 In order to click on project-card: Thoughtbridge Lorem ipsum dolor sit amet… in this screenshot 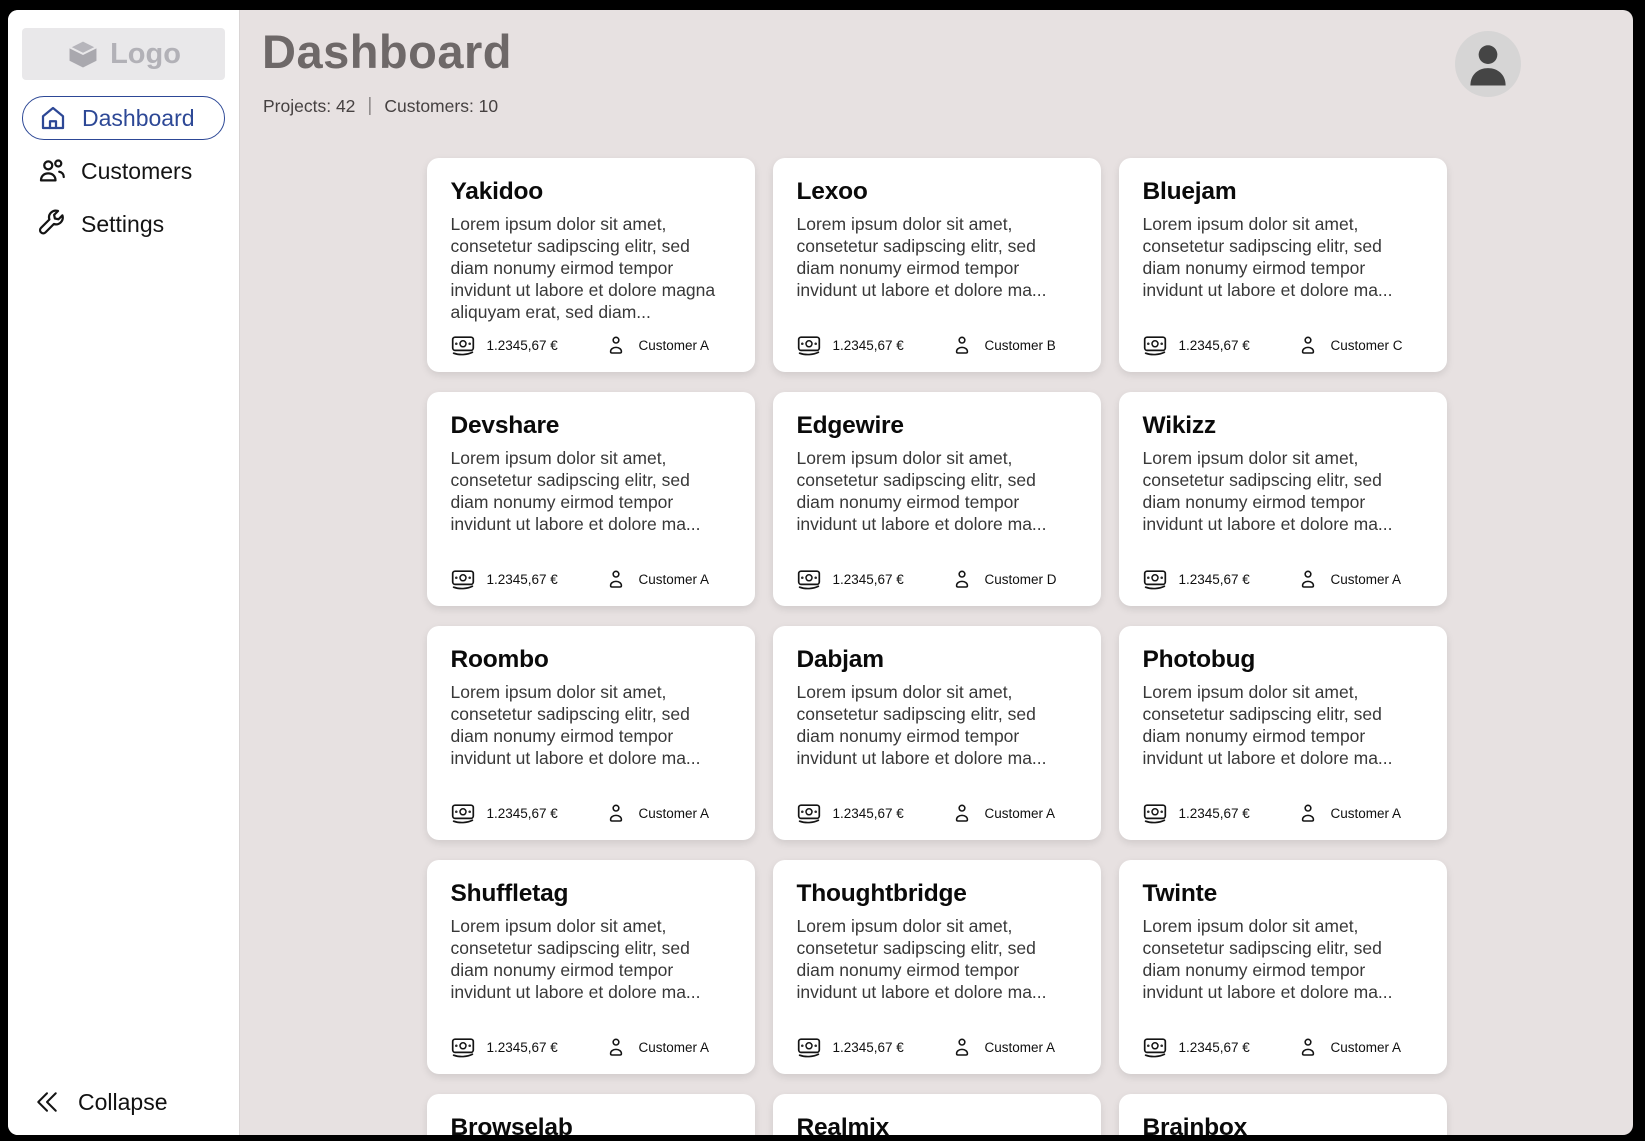, I will do `click(936, 967)`.